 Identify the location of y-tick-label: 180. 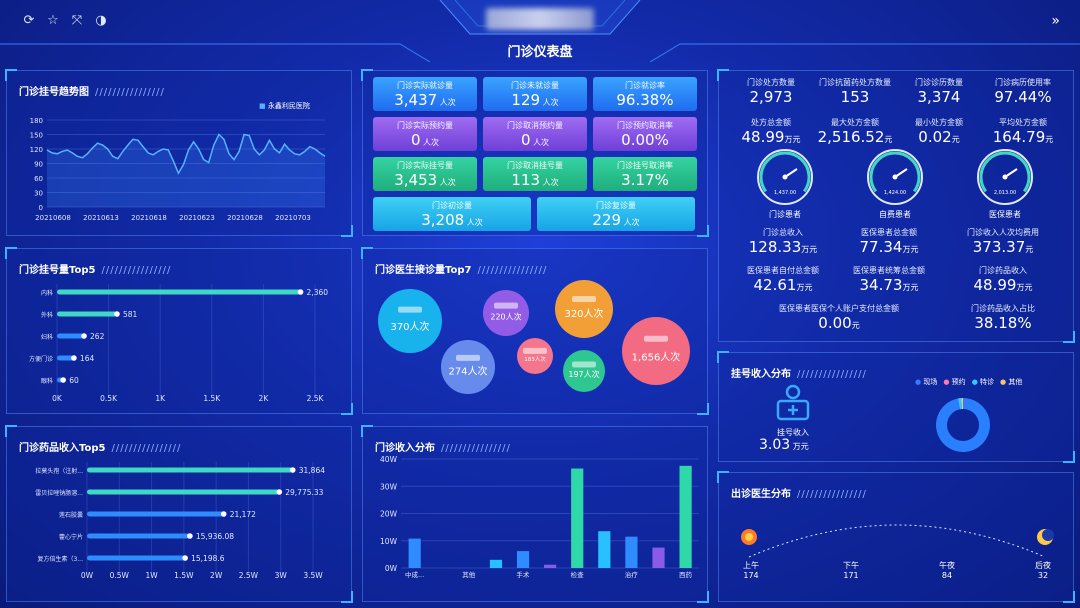
(36, 121).